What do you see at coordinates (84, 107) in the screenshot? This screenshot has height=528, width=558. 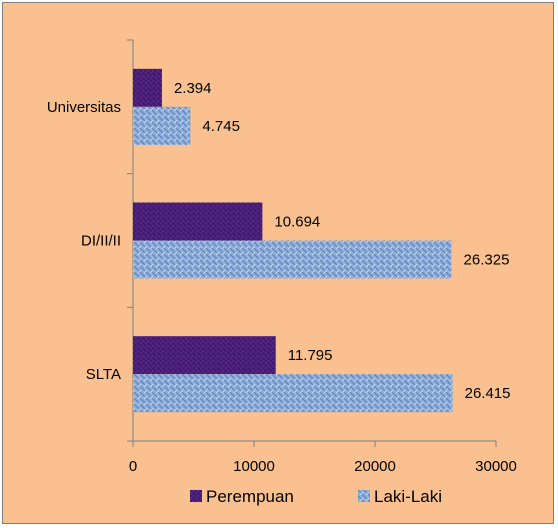 I see `category-label: Universitas` at bounding box center [84, 107].